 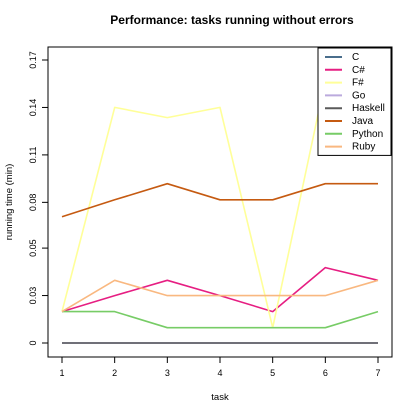 What do you see at coordinates (367, 134) in the screenshot?
I see `legend-label: Python` at bounding box center [367, 134].